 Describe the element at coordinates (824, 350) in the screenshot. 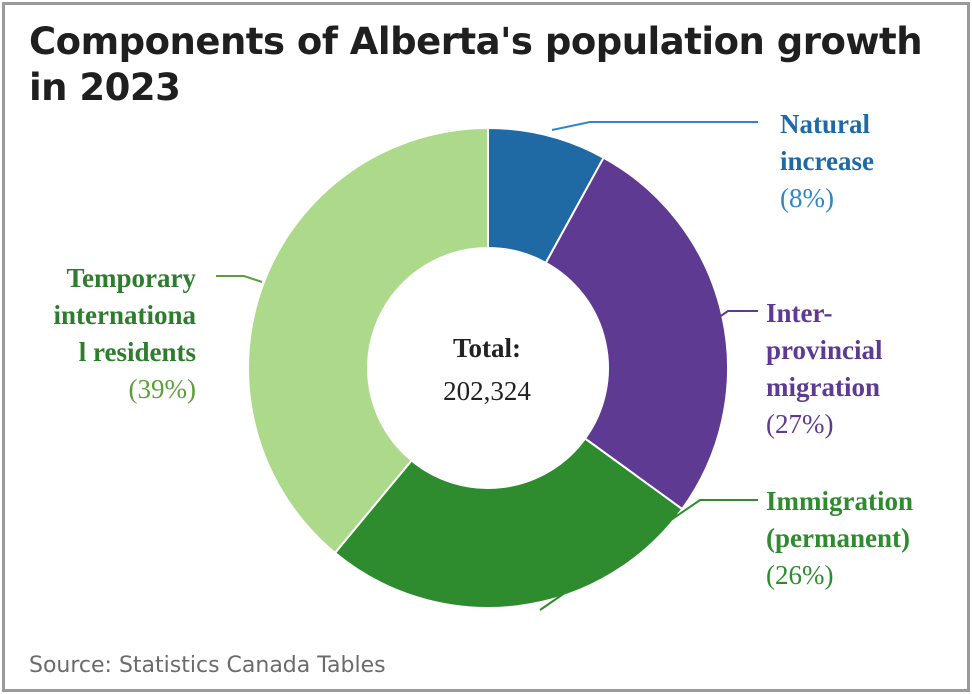

I see `label-interprovincial-migration-line-2: provincial` at that location.